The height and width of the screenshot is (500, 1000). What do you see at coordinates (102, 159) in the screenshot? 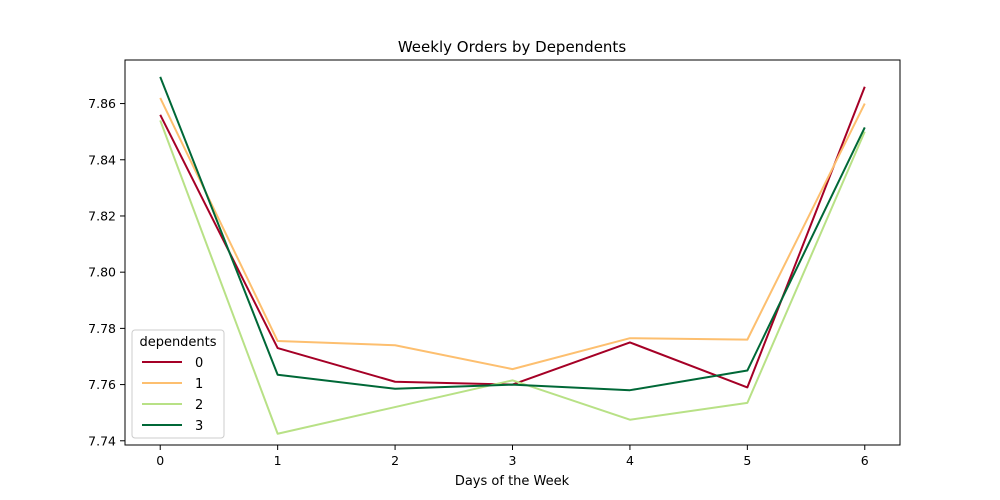
I see `y-tick-label: 7.84` at bounding box center [102, 159].